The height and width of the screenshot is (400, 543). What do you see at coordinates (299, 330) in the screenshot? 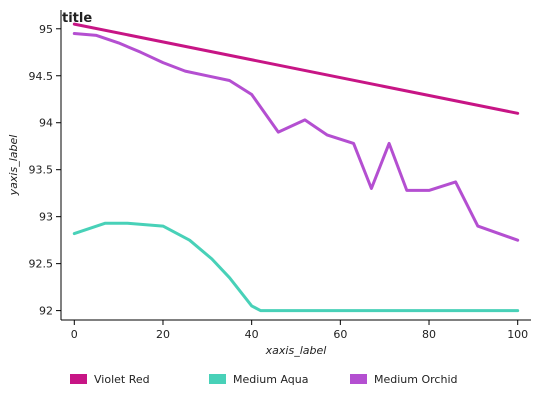
I see `x-axis-ticks: 0 20 40 60 80 100` at bounding box center [299, 330].